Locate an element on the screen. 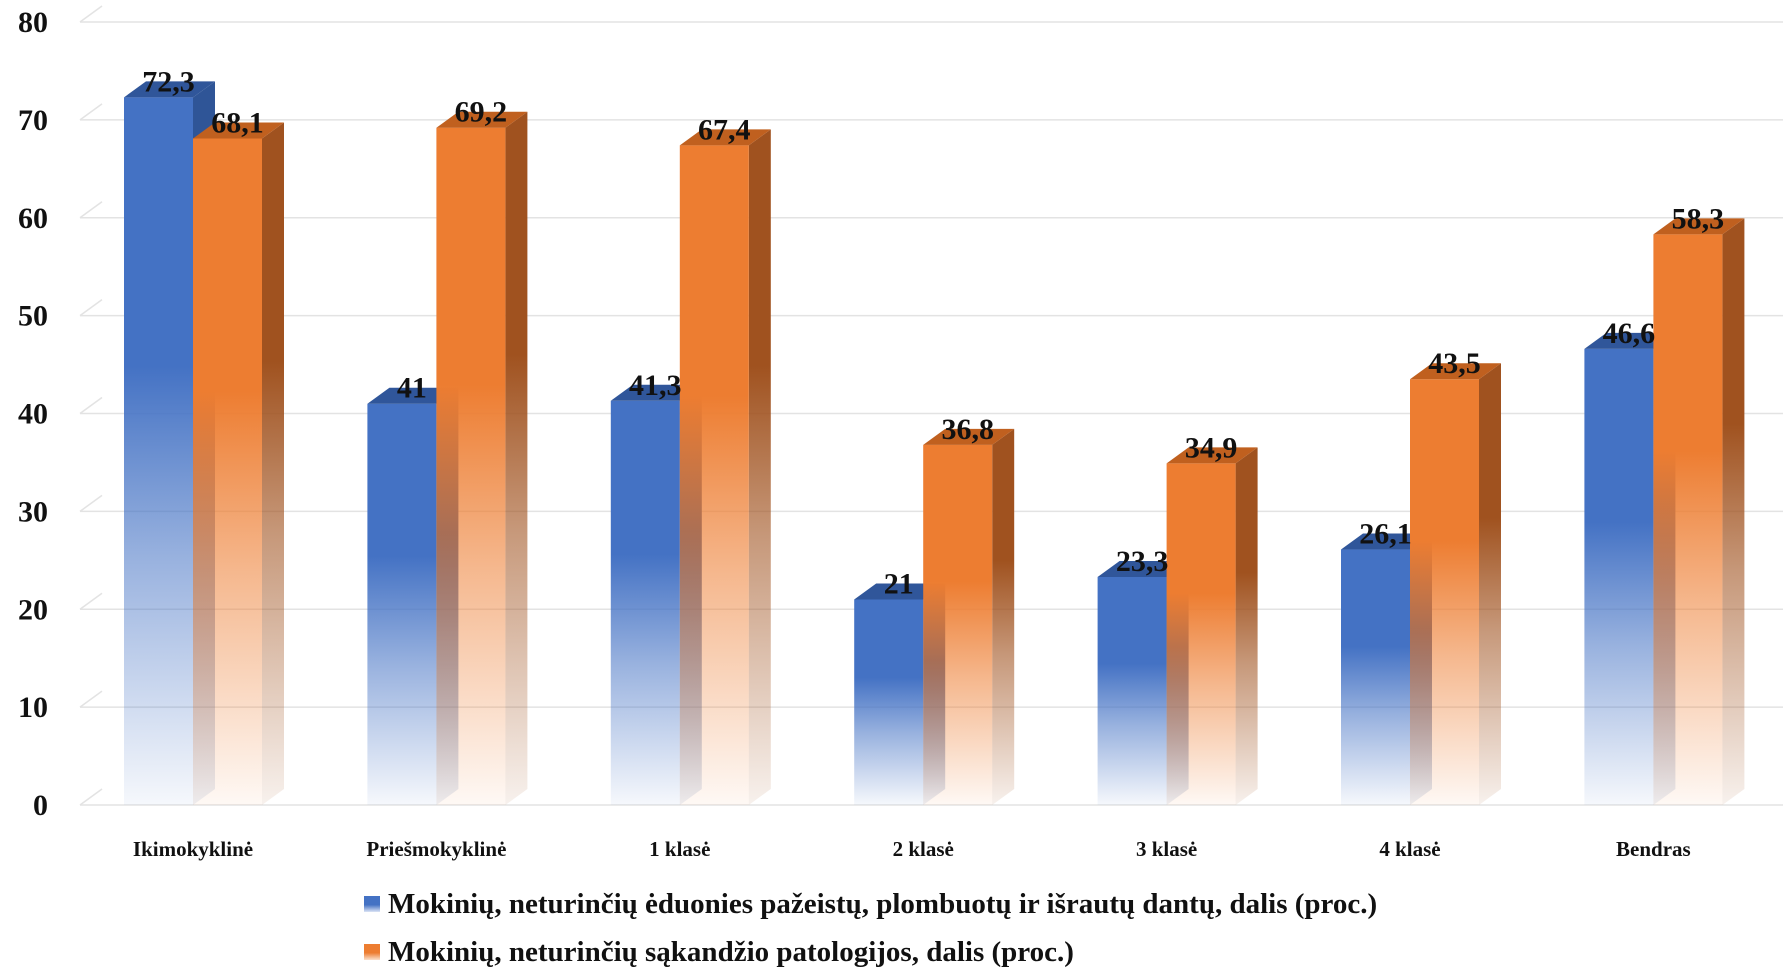 This screenshot has height=979, width=1783. data-label: 69,2 is located at coordinates (481, 112).